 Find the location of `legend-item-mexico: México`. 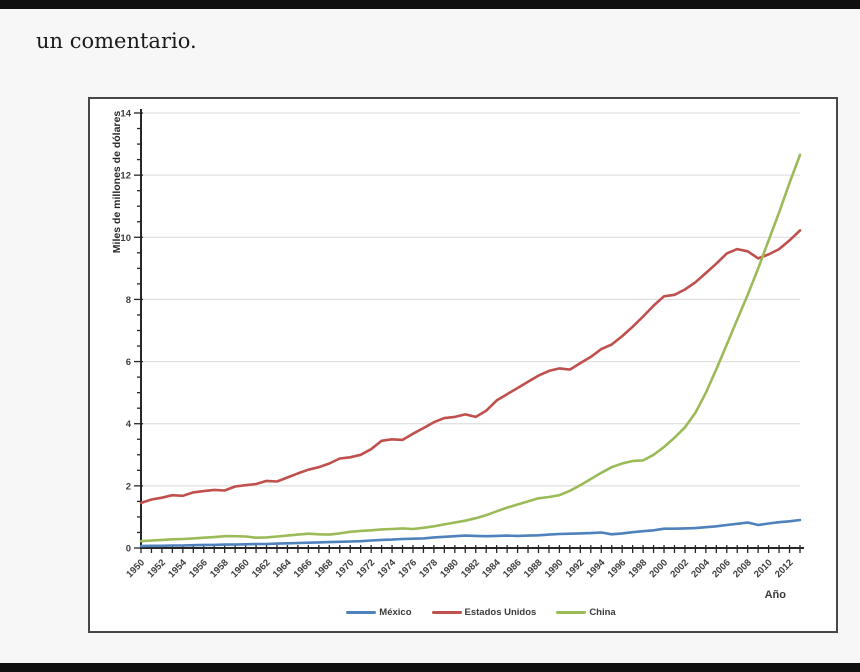

legend-item-mexico: México is located at coordinates (379, 612).